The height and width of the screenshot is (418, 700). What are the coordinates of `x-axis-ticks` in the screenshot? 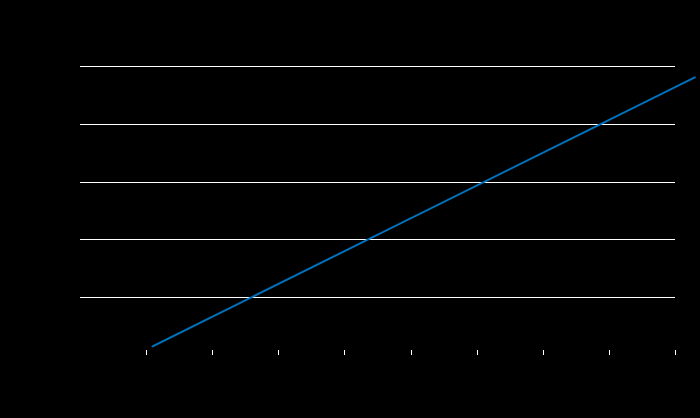 It's located at (411, 352).